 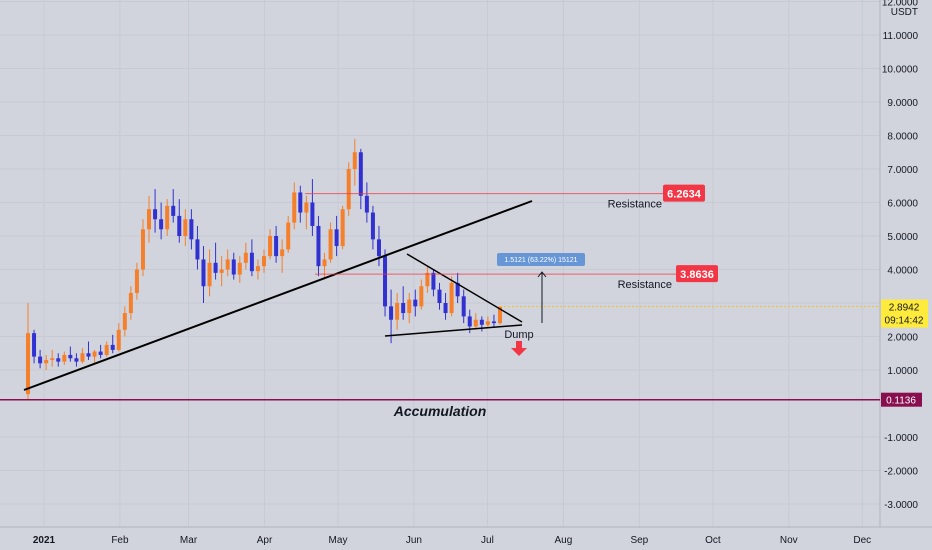 I want to click on time-tick: 2021, so click(x=44, y=540).